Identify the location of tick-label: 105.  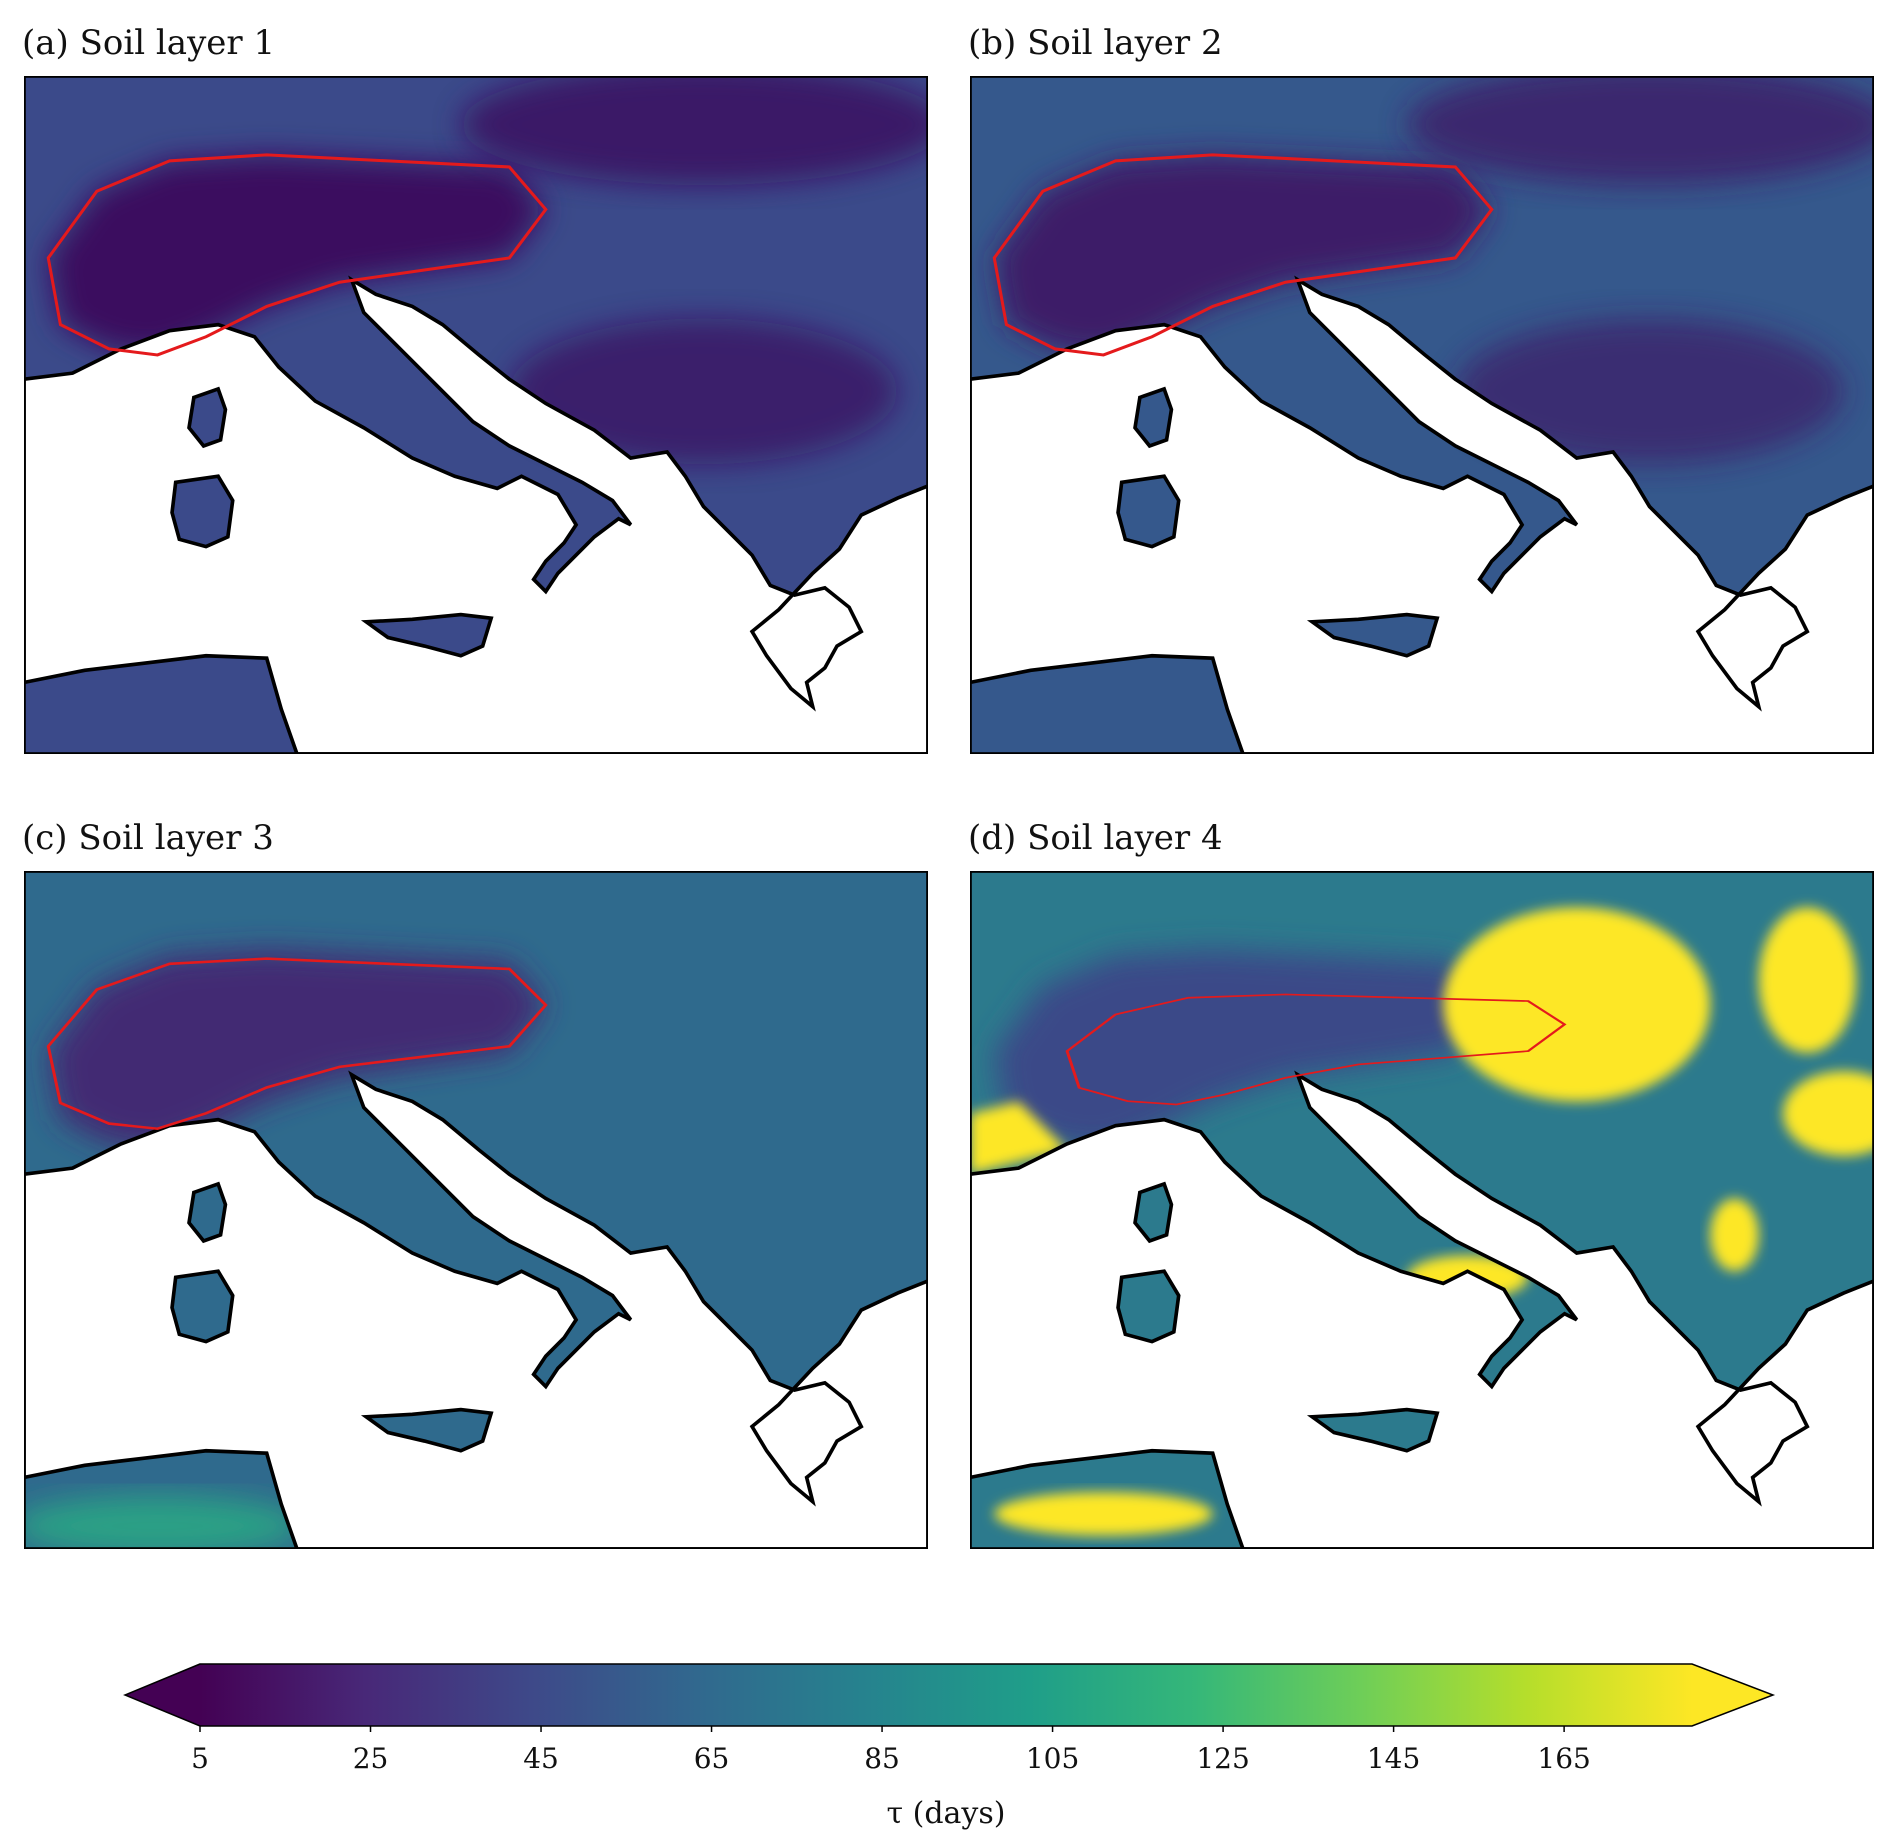
(1052, 1758).